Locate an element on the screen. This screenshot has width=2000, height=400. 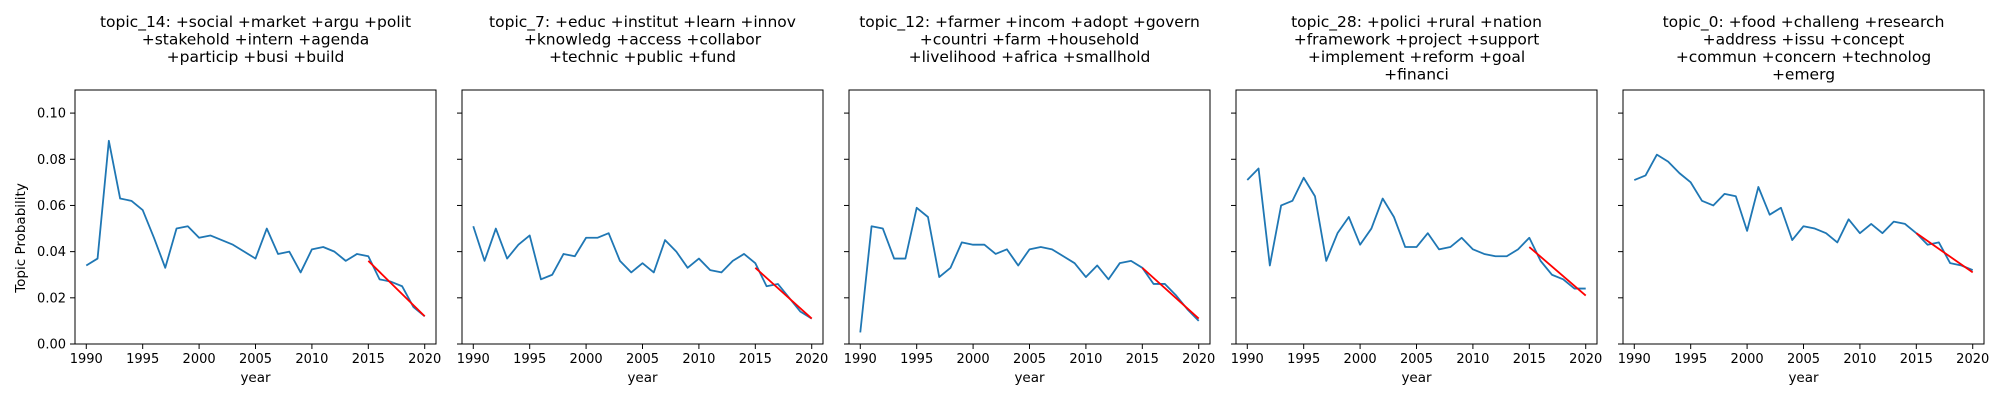
y-tick-label: 0.02 is located at coordinates (51, 298).